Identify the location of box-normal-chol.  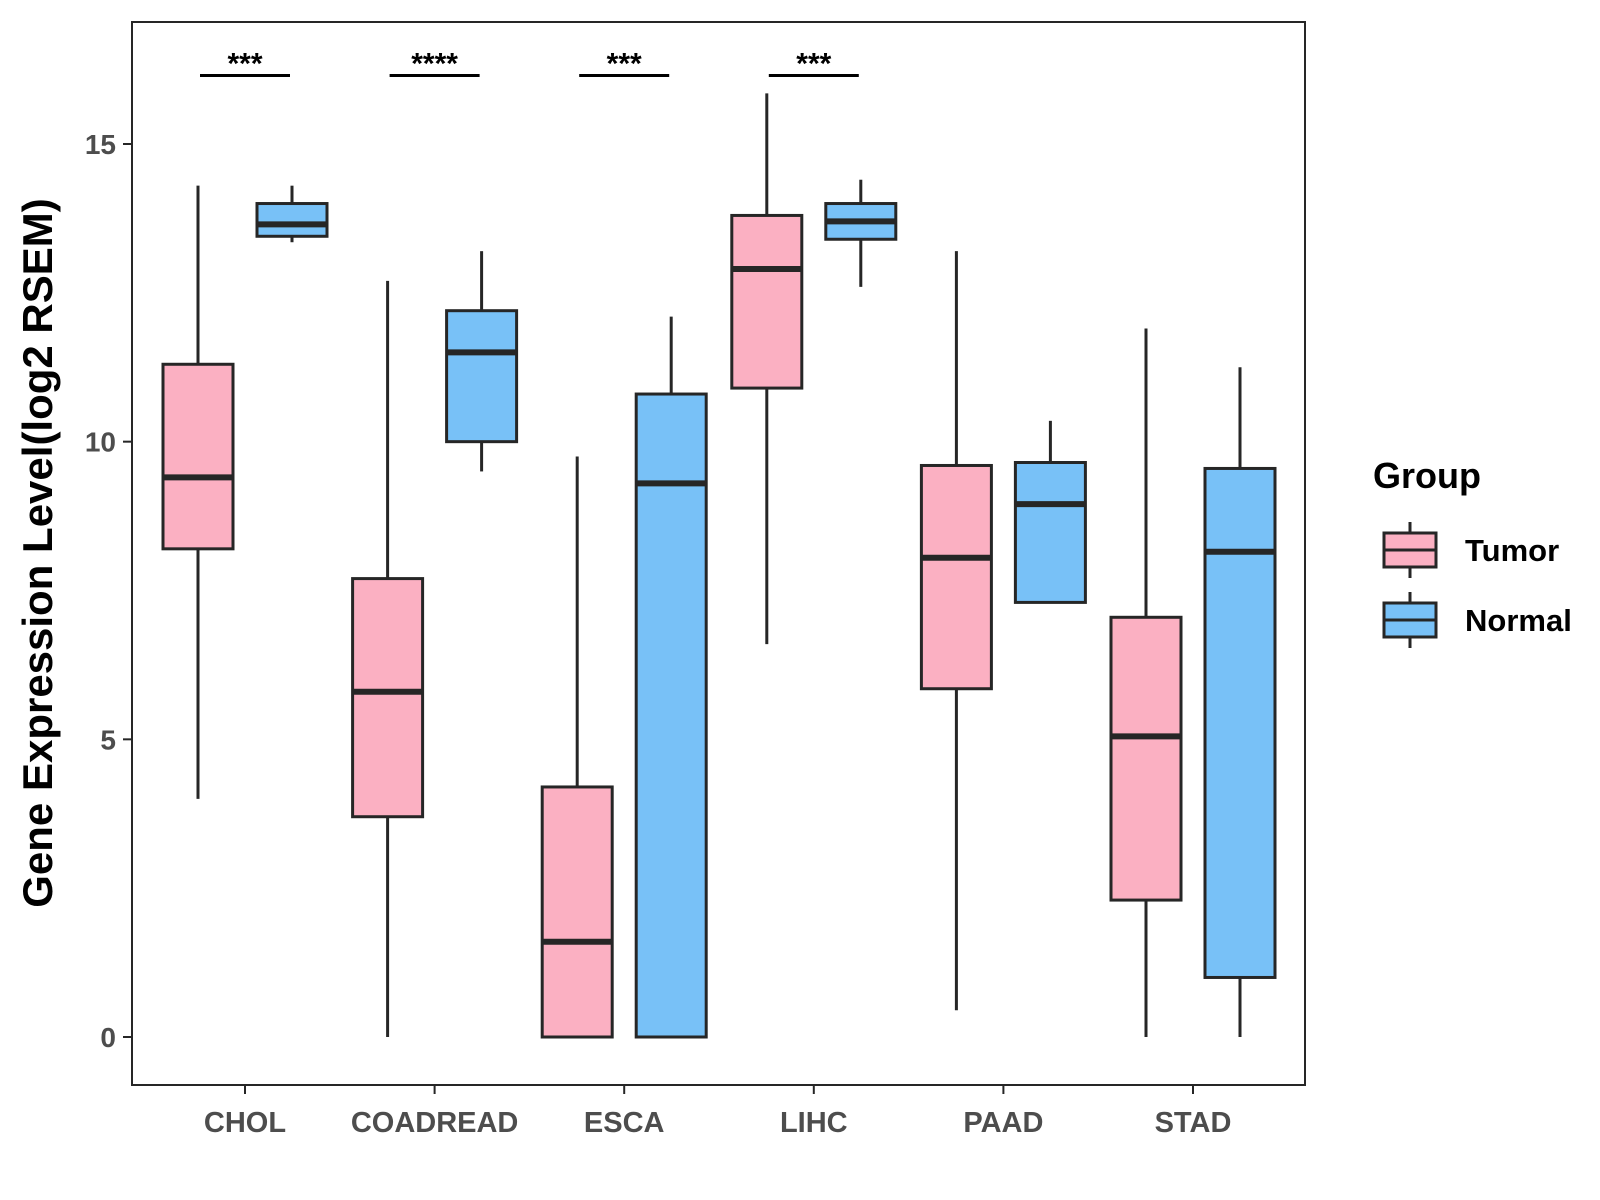
(292, 214).